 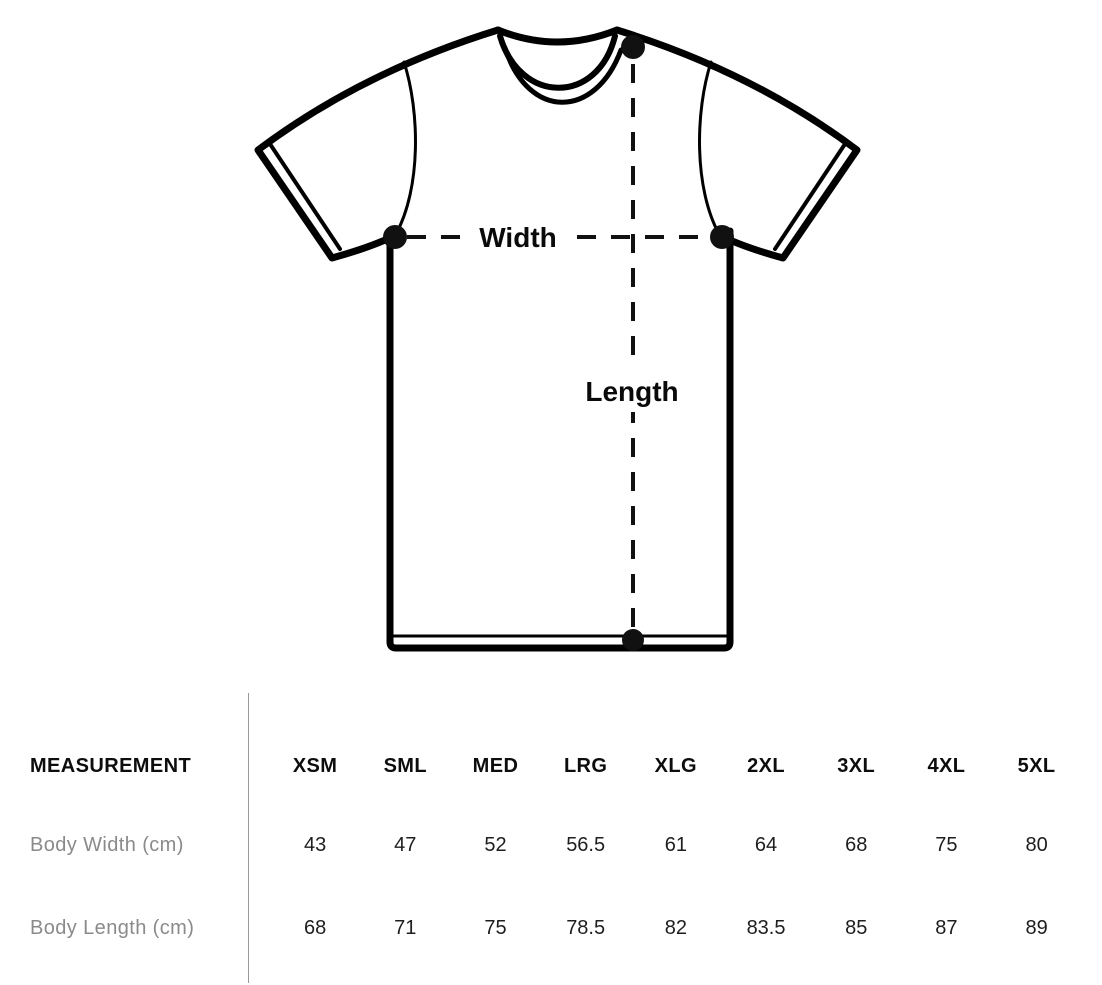 I want to click on header-size-xsm: XSM, so click(x=315, y=765).